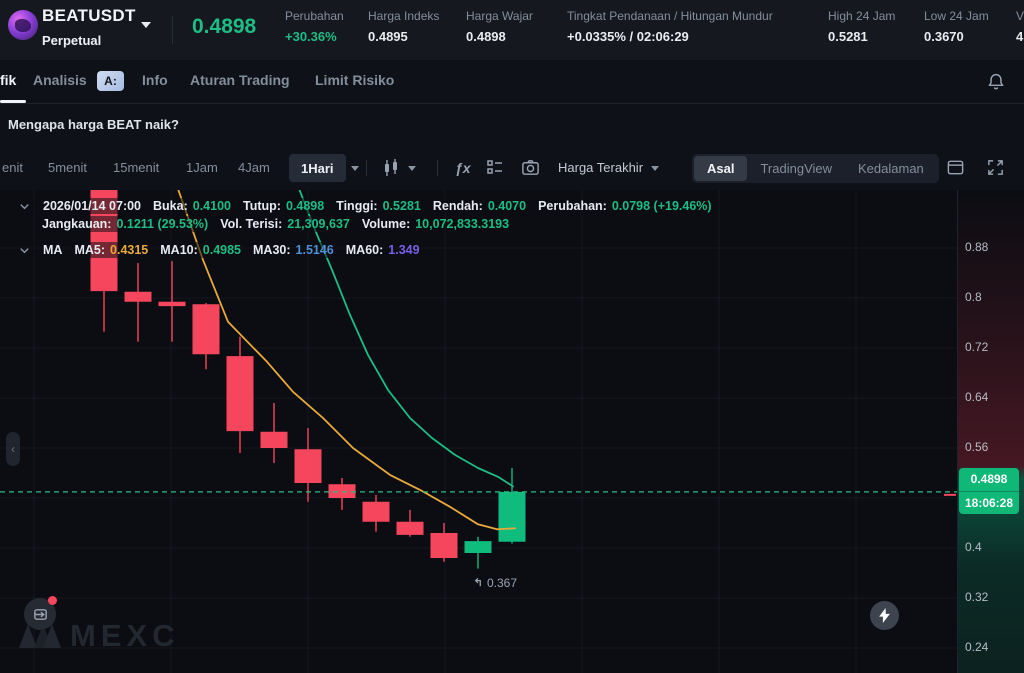 The image size is (1024, 673). What do you see at coordinates (12, 167) in the screenshot?
I see `timeframe-1m-clipped: enit` at bounding box center [12, 167].